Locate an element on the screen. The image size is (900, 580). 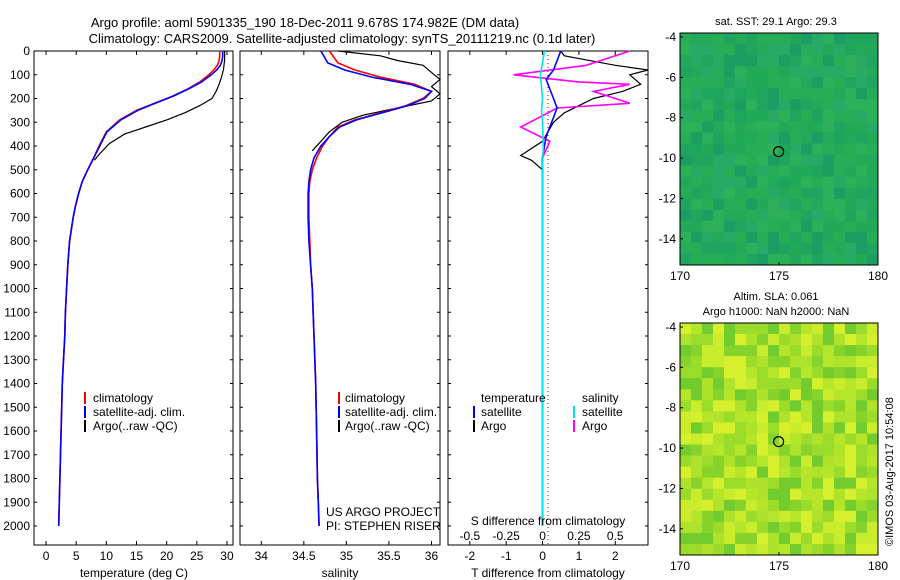
depth-tick-label: 1700 is located at coordinates (16, 455).